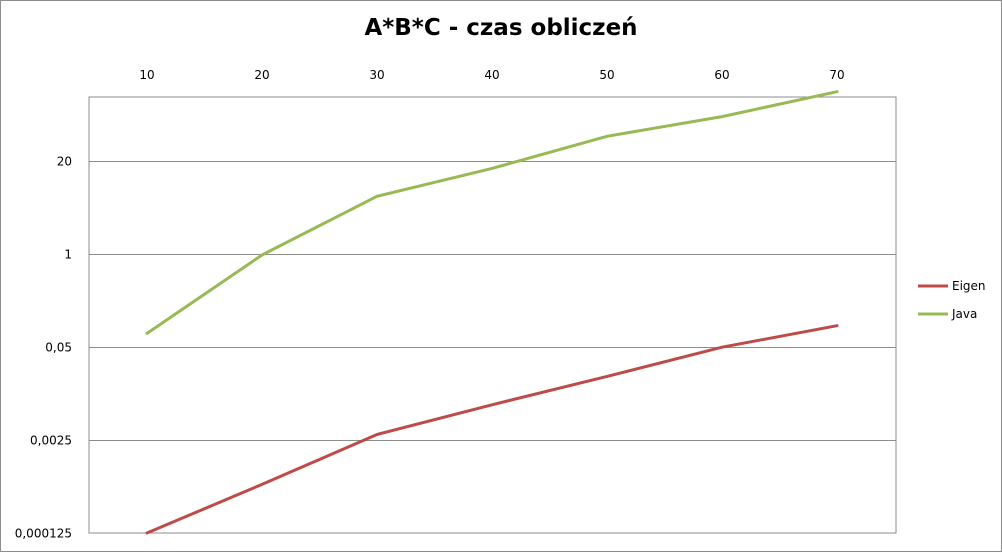  I want to click on x-tick-label: 50, so click(606, 75).